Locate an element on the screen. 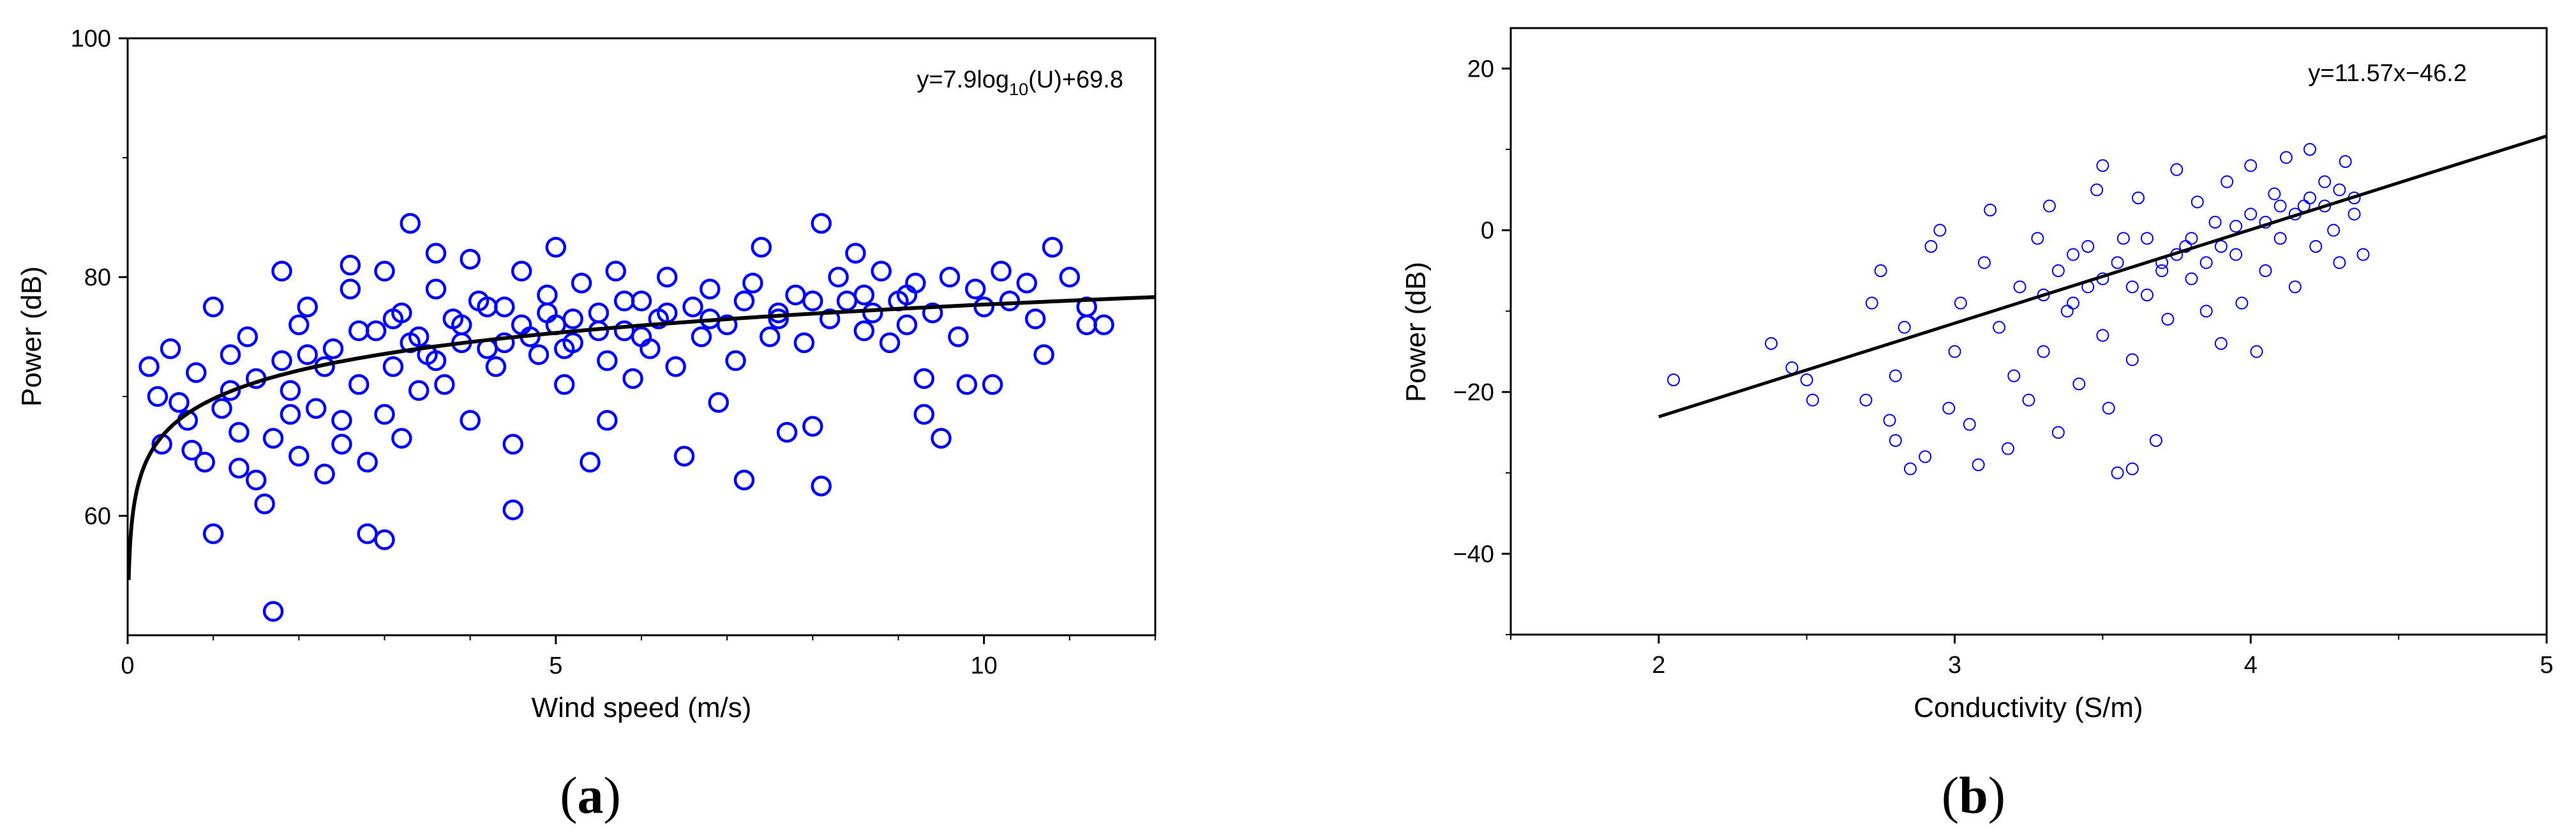 The height and width of the screenshot is (837, 2576). x-tick-label-a: 5 is located at coordinates (555, 666).